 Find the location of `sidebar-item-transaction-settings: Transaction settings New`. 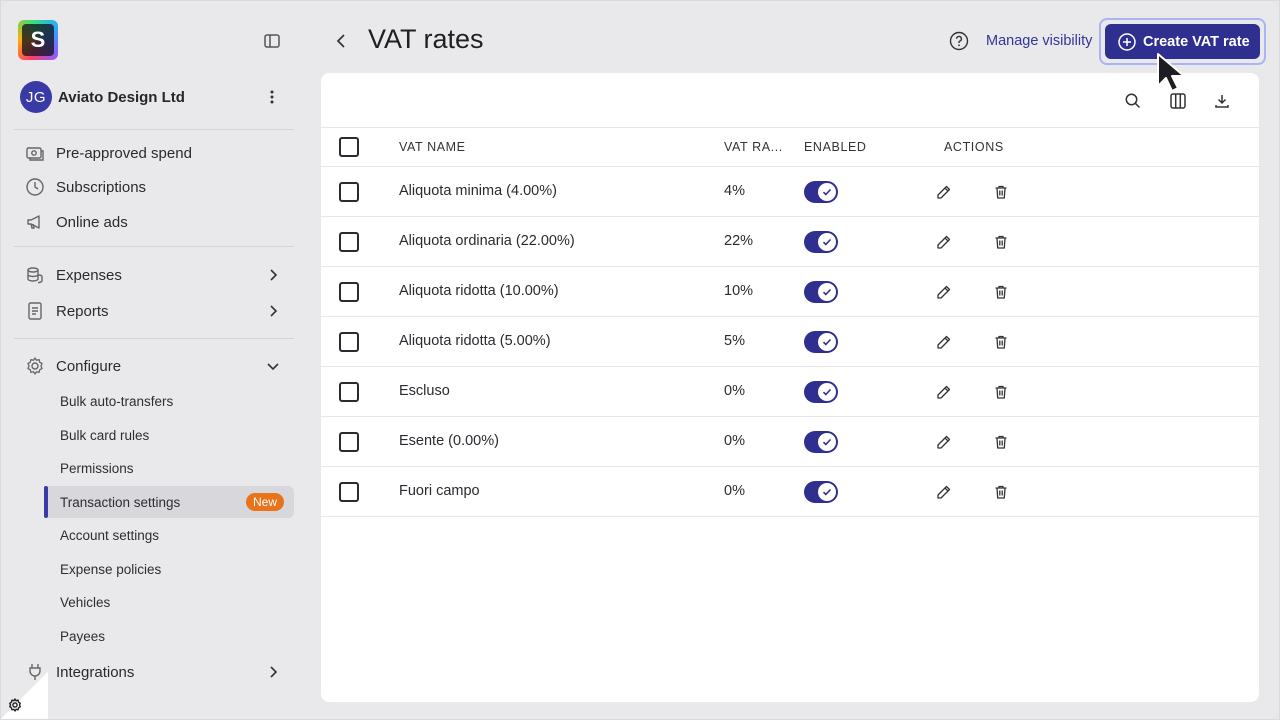

sidebar-item-transaction-settings: Transaction settings New is located at coordinates (169, 502).